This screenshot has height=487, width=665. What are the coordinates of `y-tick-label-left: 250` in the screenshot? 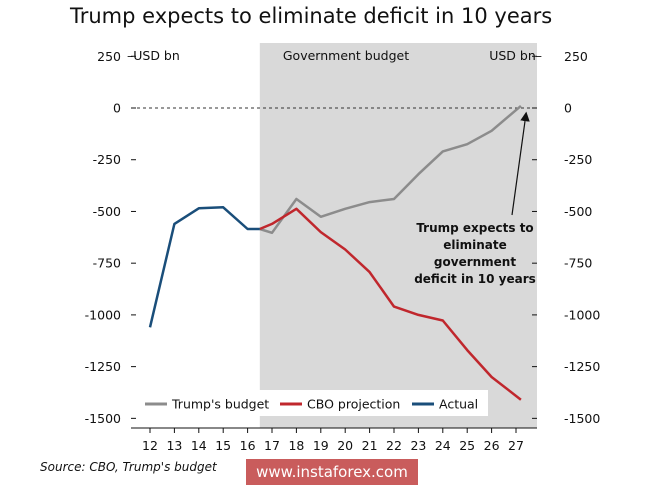 It's located at (109, 56).